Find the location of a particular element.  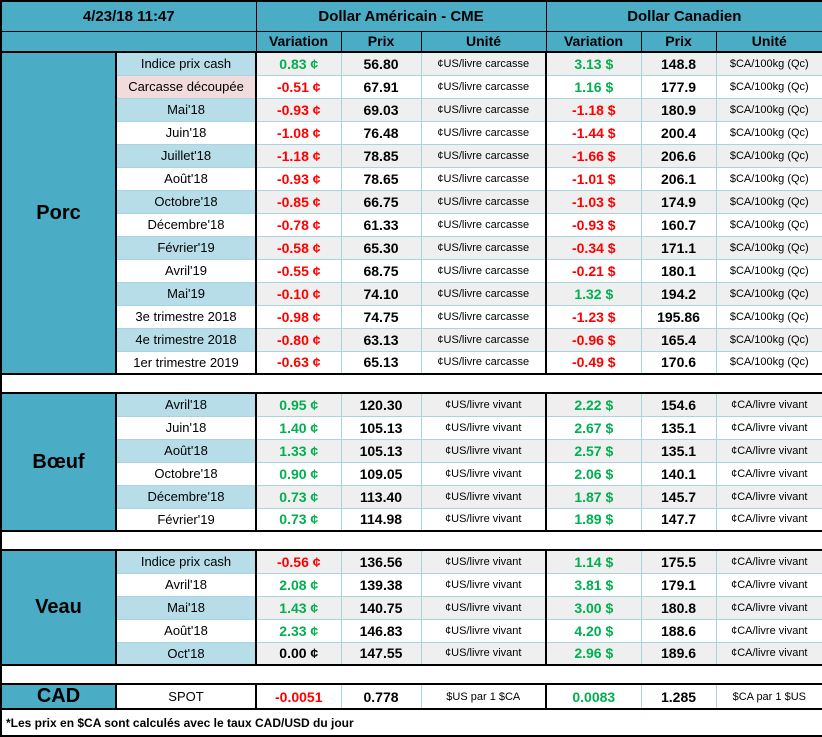

us-variation: -0.58 ¢ is located at coordinates (298, 247).